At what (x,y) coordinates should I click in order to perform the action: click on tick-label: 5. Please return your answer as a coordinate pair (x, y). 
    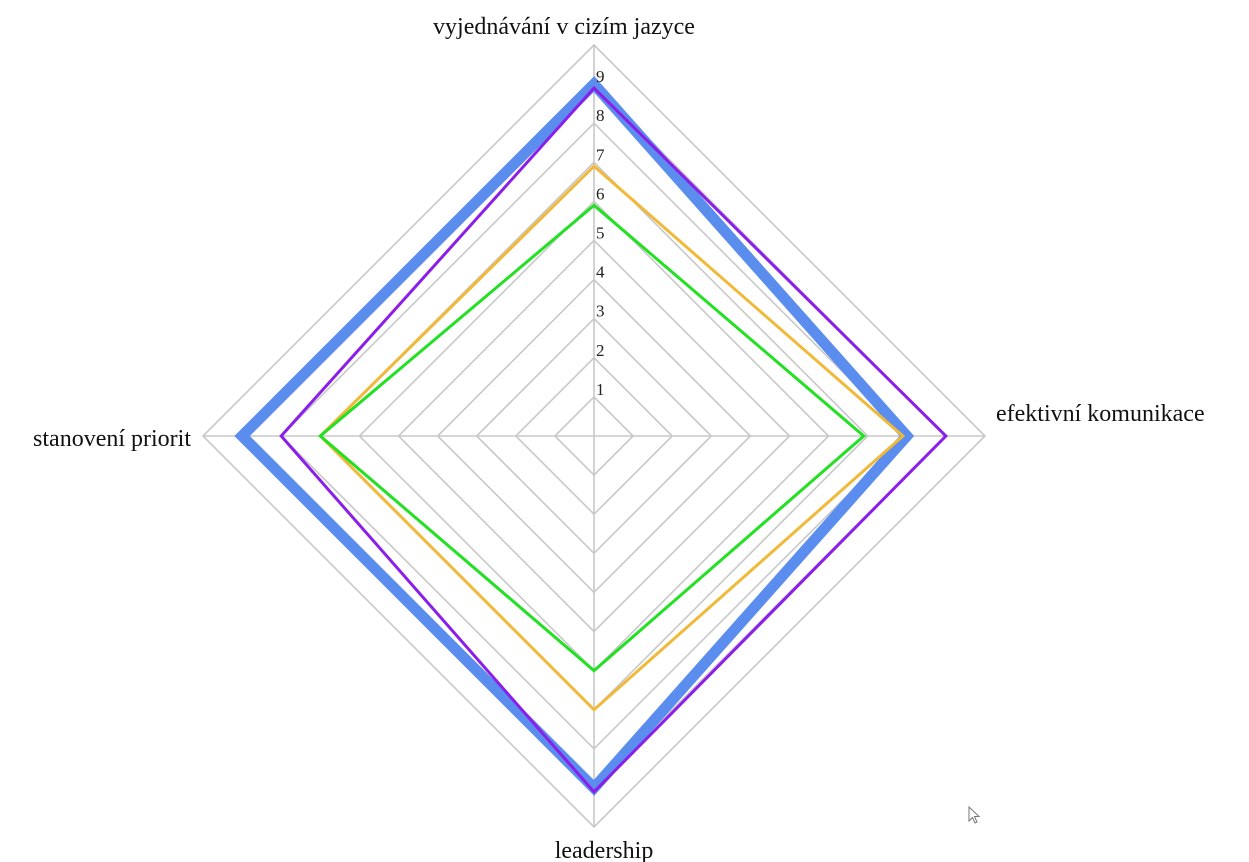
    Looking at the image, I should click on (600, 233).